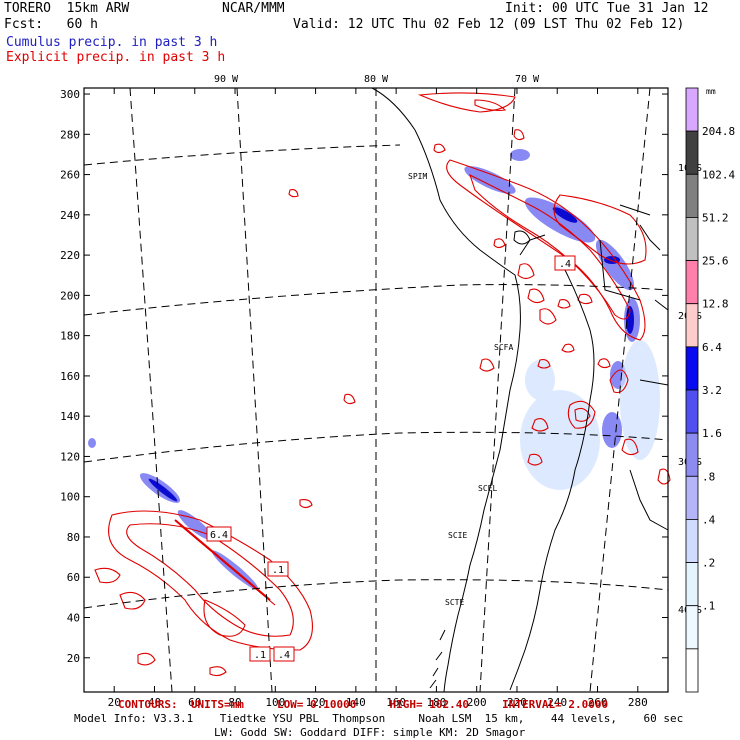  I want to click on x-tick-label: 200, so click(477, 702).